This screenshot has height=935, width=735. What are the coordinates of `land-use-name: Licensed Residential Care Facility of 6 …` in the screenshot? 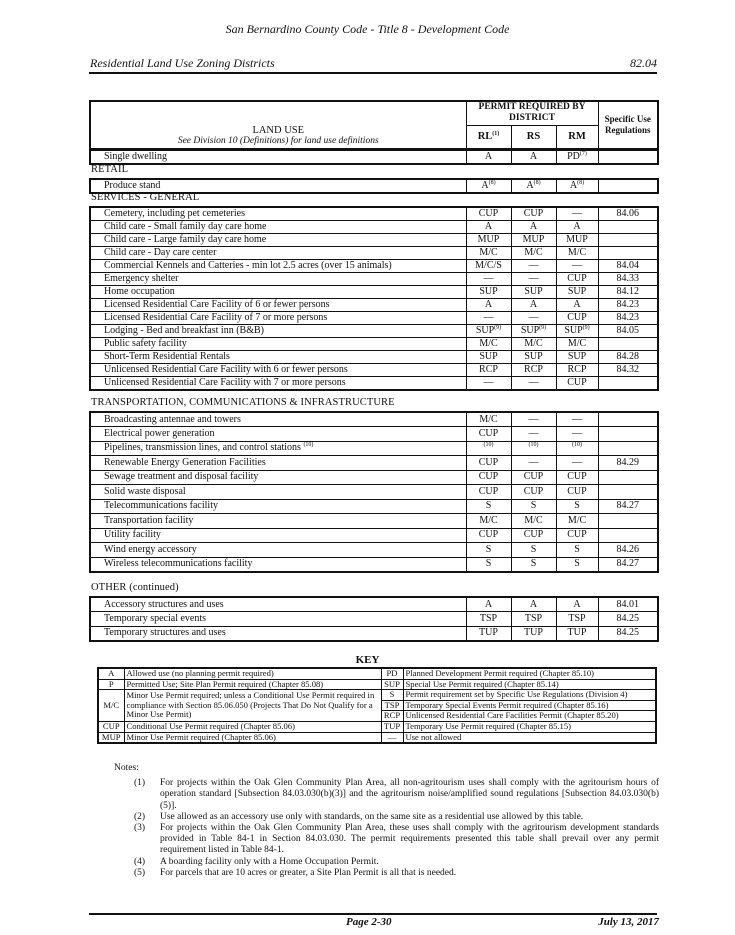 It's located at (278, 305).